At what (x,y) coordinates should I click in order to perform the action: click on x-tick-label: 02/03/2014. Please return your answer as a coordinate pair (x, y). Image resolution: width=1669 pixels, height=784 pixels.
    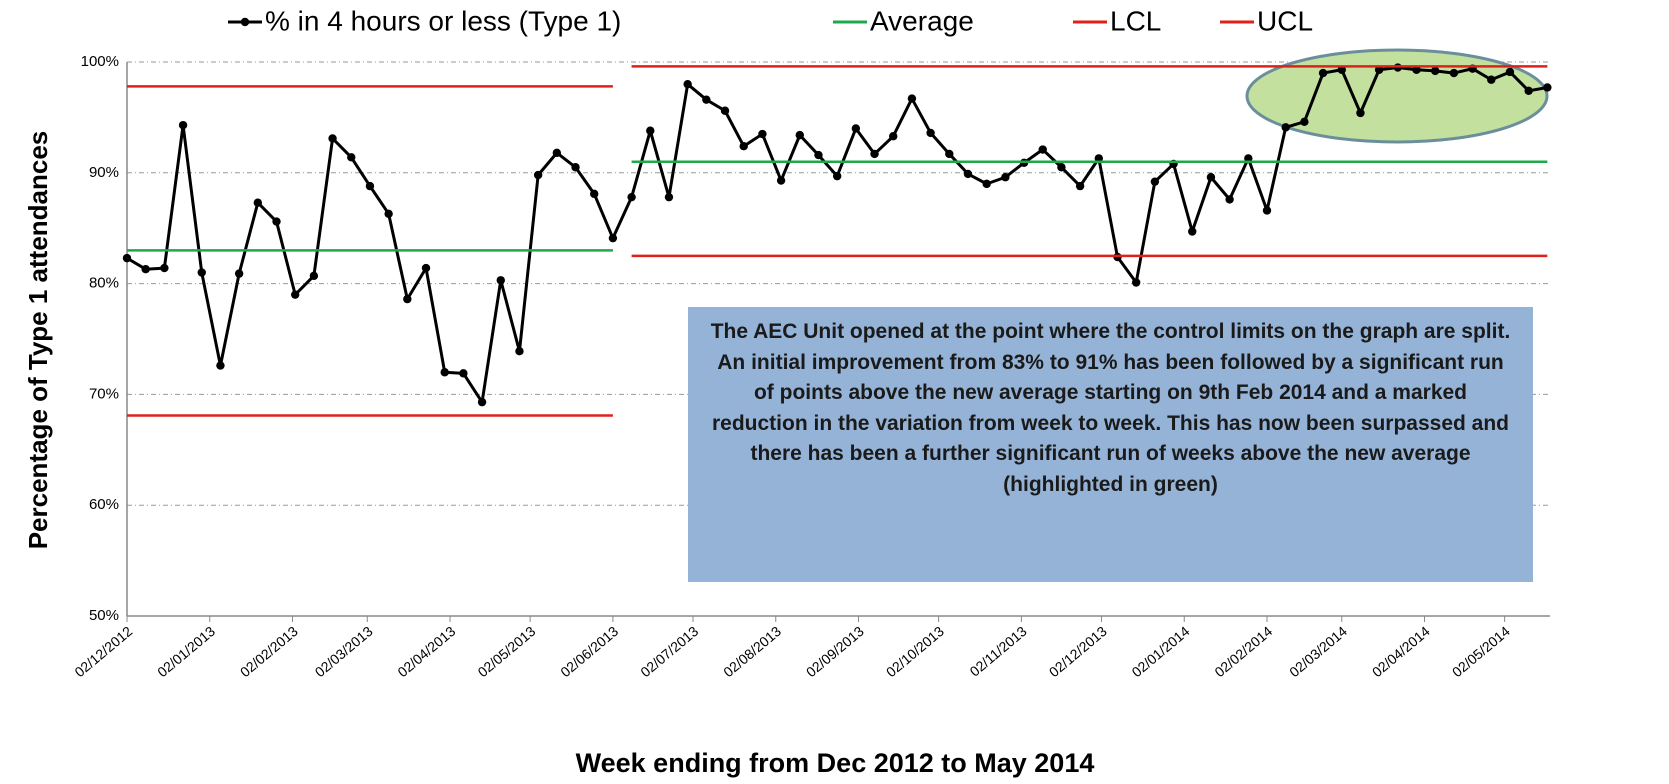
    Looking at the image, I should click on (1318, 651).